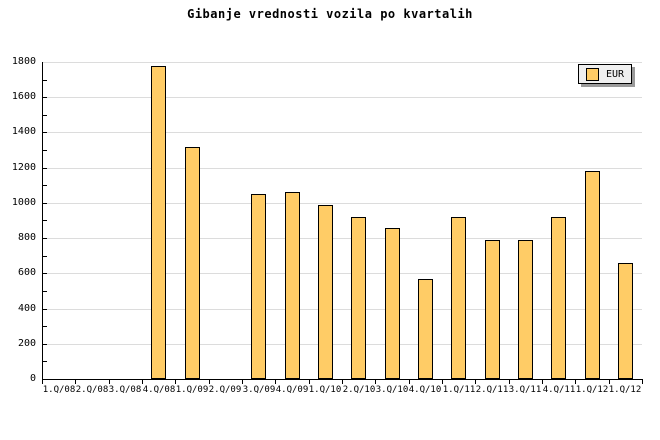 This screenshot has width=660, height=440. What do you see at coordinates (23, 61) in the screenshot?
I see `y-axis-label: 1800` at bounding box center [23, 61].